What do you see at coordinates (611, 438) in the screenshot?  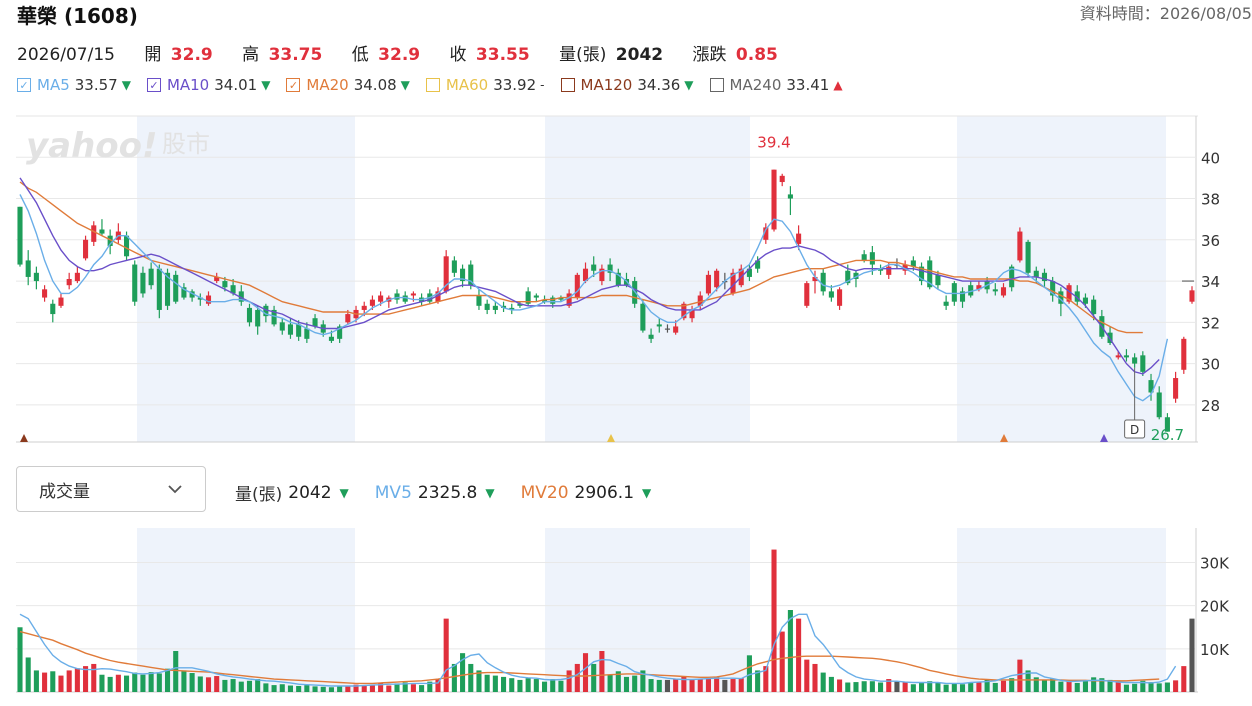 I see `event-triangle-marker` at bounding box center [611, 438].